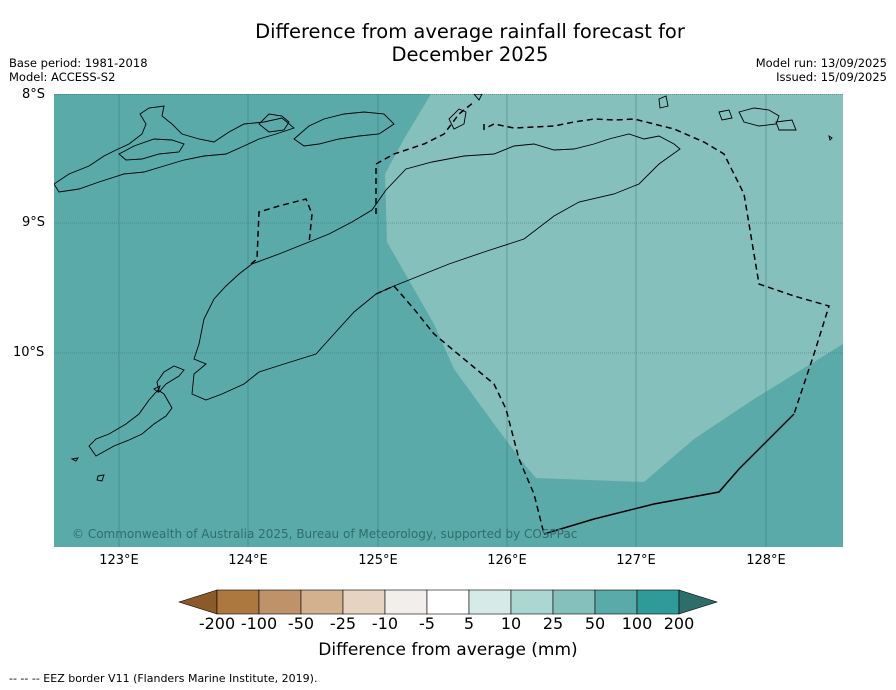 The width and height of the screenshot is (896, 690). What do you see at coordinates (595, 623) in the screenshot?
I see `colorbar-tick-label: 50` at bounding box center [595, 623].